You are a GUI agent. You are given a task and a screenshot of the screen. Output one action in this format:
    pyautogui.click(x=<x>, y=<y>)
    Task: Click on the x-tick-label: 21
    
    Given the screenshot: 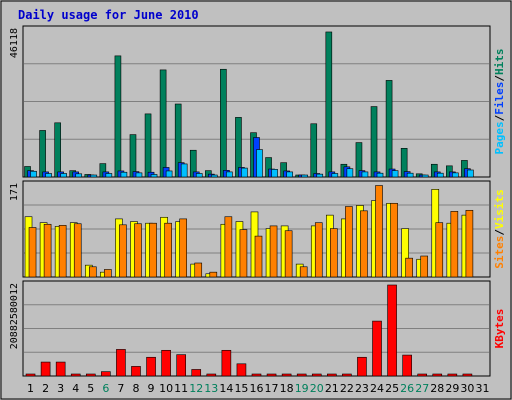 What is the action you would take?
    pyautogui.click(x=332, y=388)
    